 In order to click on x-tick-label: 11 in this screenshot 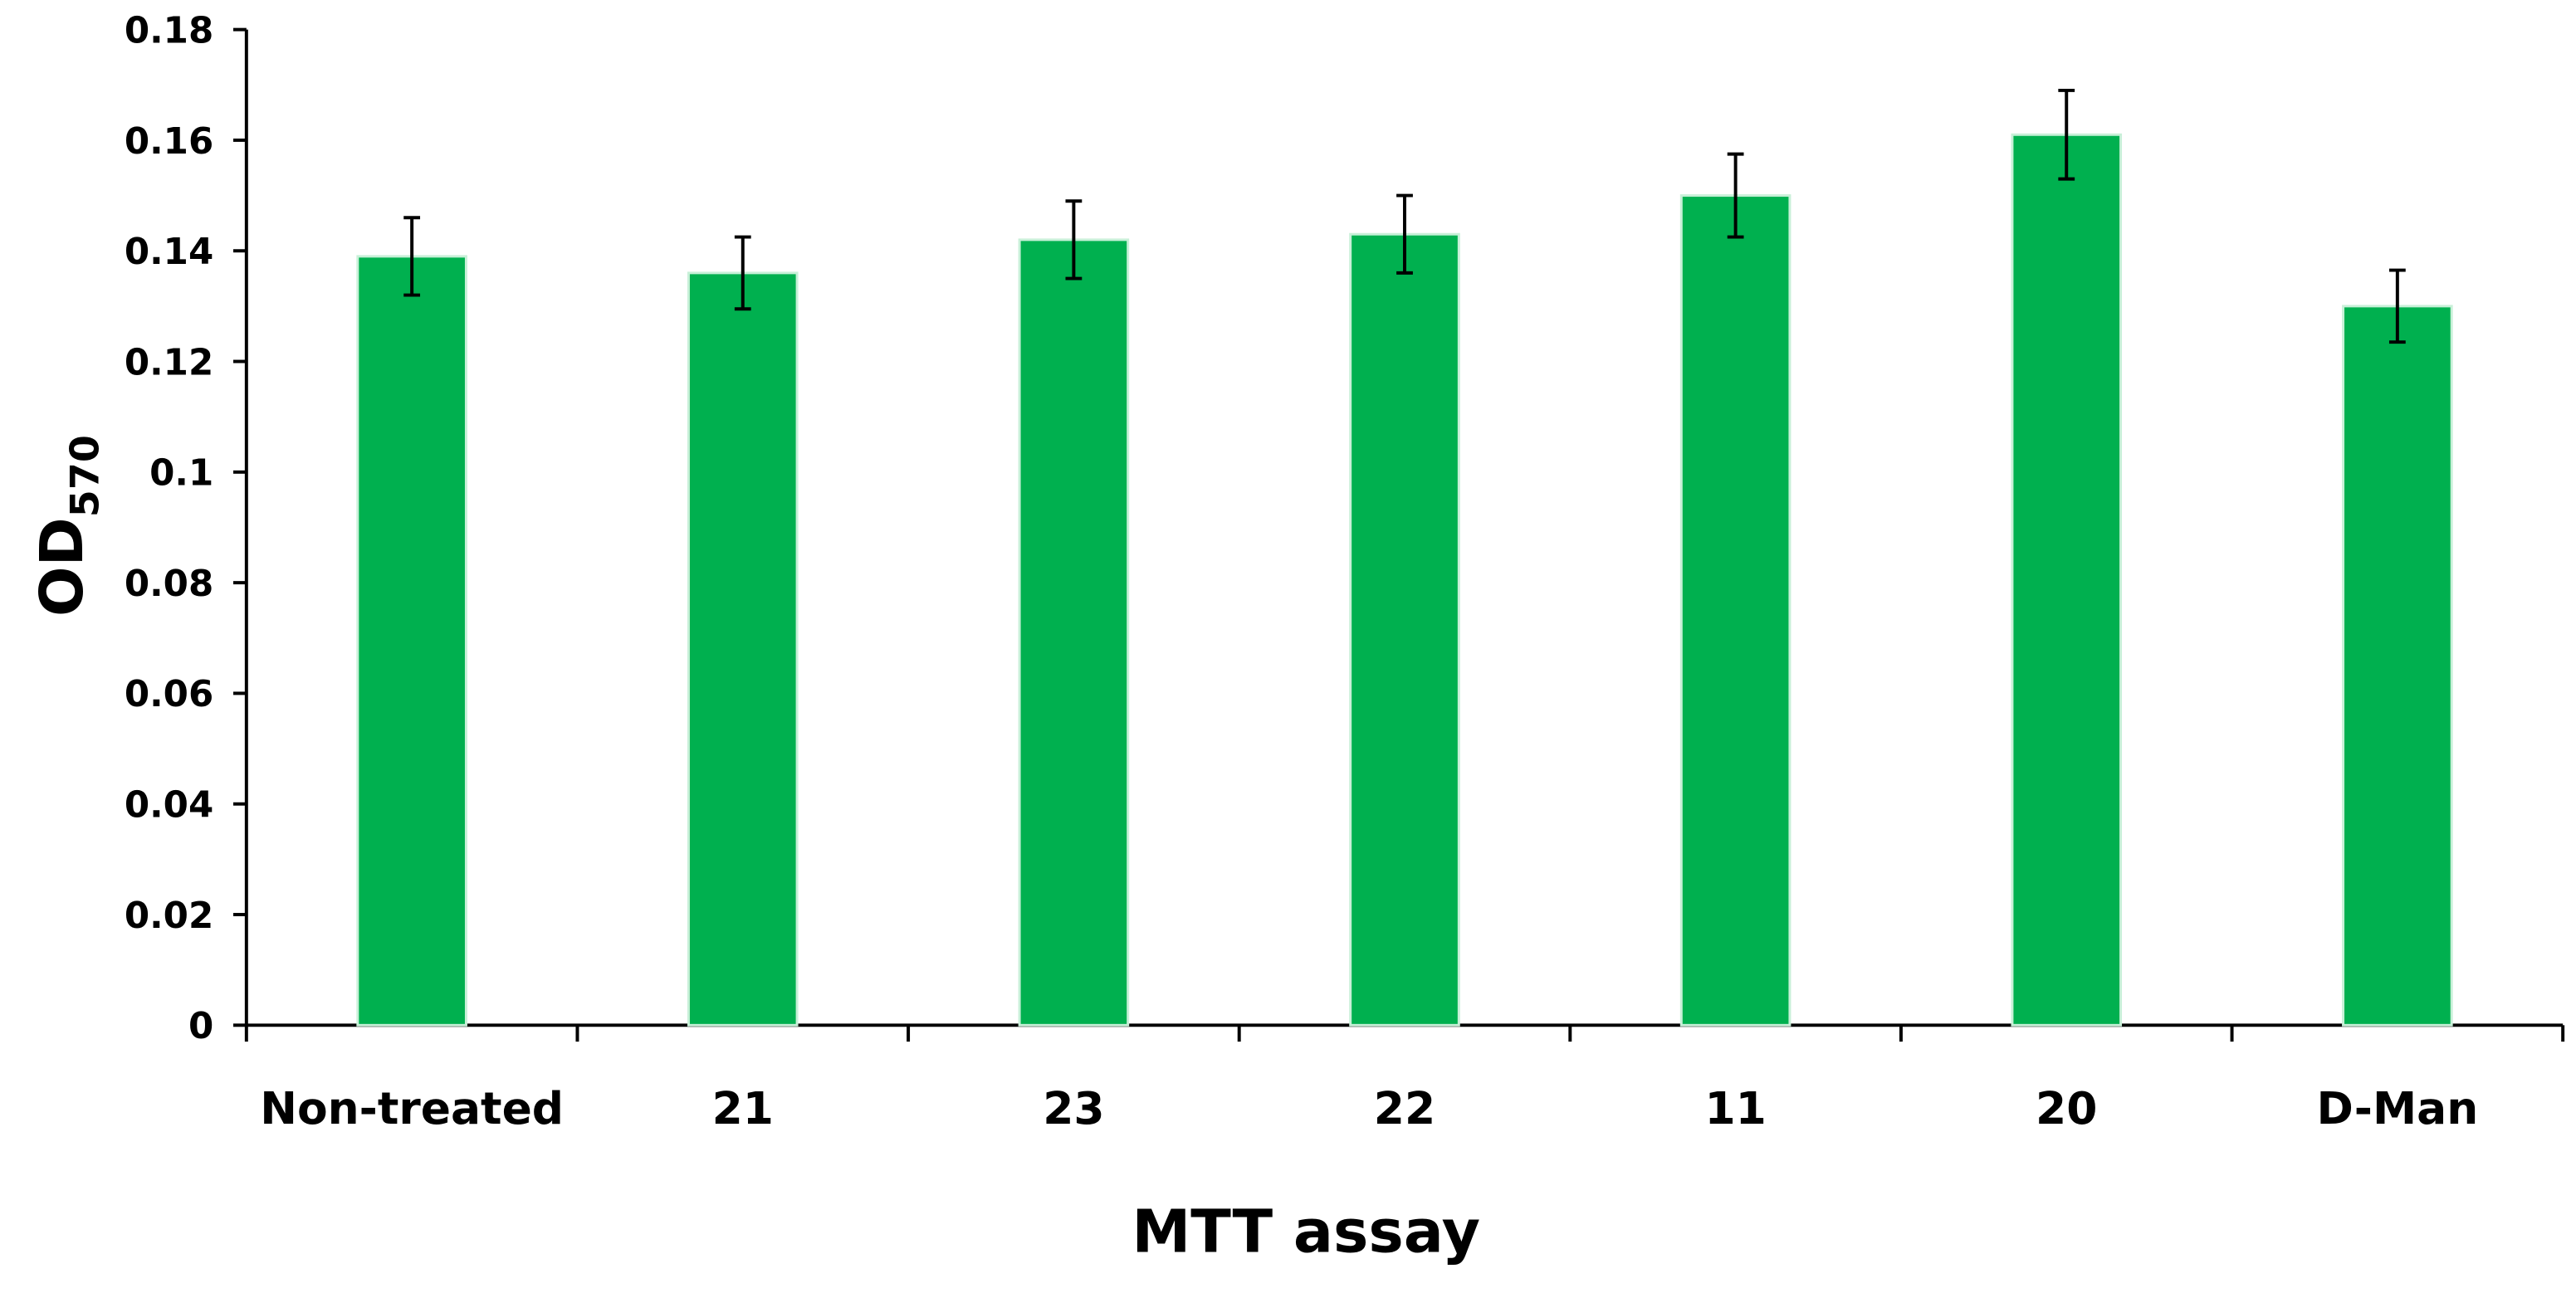, I will do `click(1735, 1108)`.